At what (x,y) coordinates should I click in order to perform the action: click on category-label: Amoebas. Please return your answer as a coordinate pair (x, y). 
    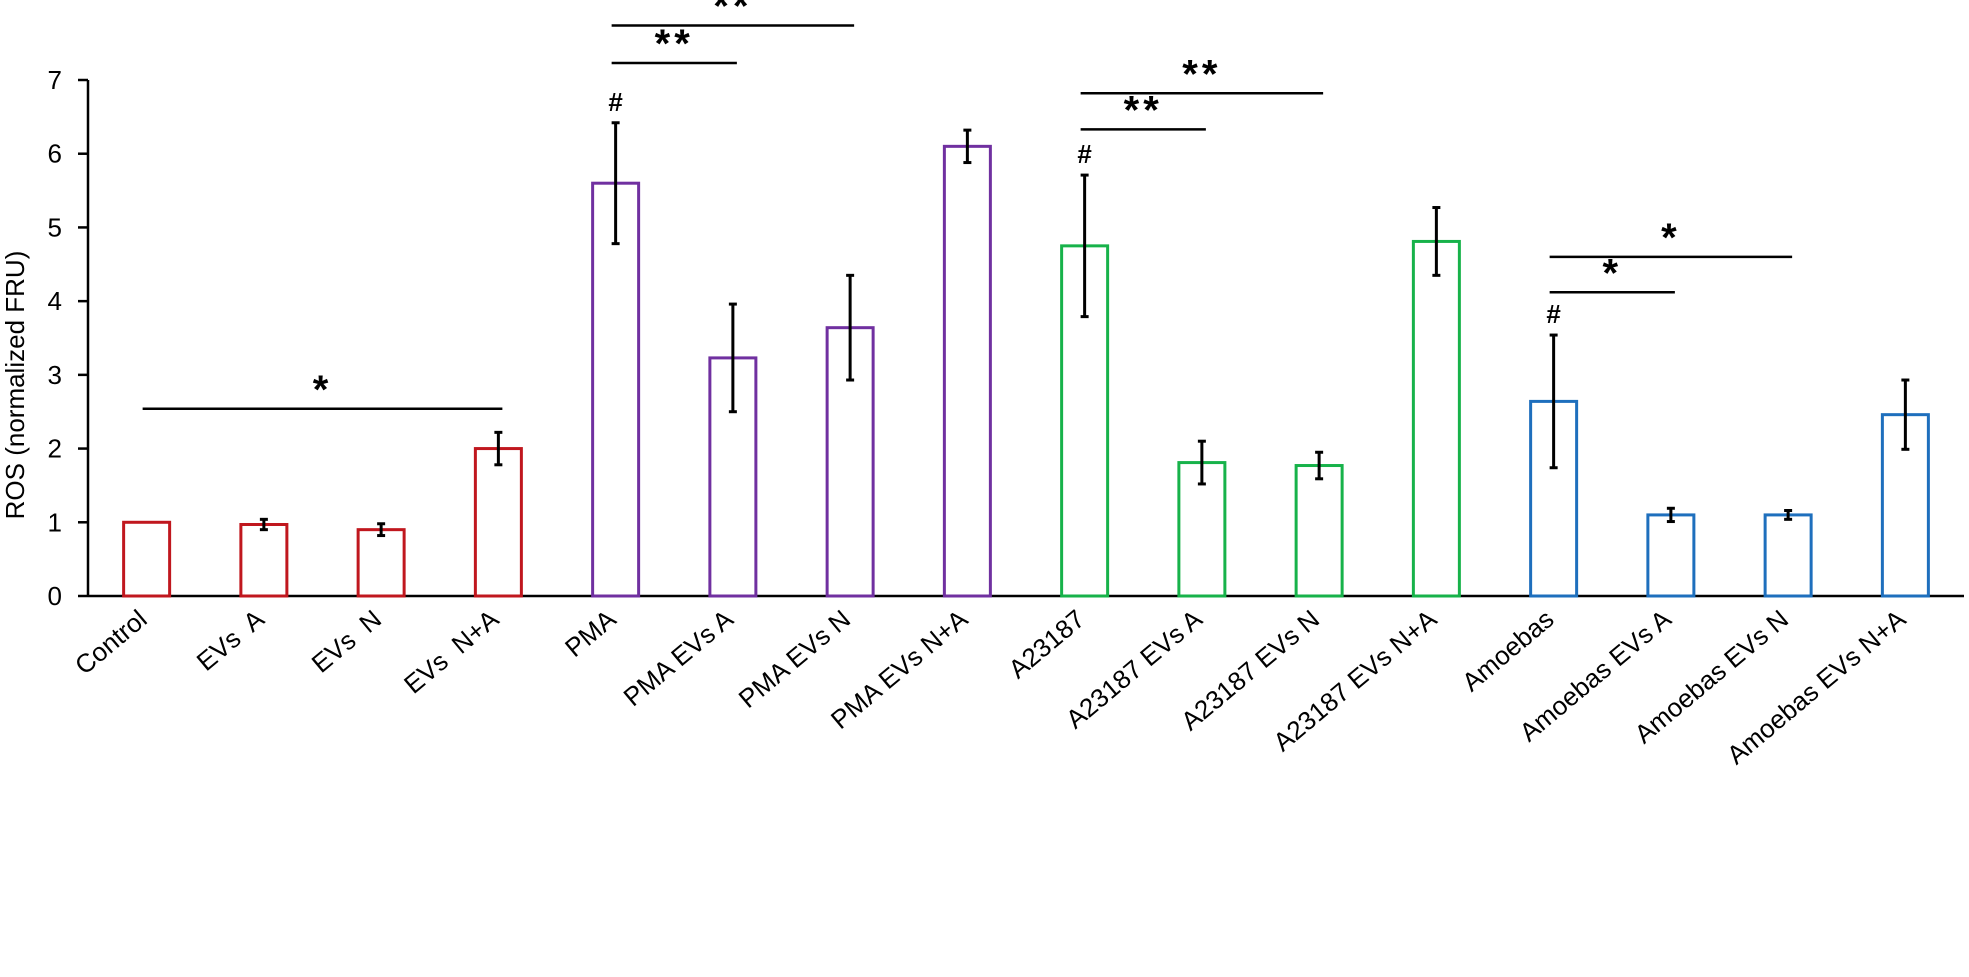
    Looking at the image, I should click on (1507, 651).